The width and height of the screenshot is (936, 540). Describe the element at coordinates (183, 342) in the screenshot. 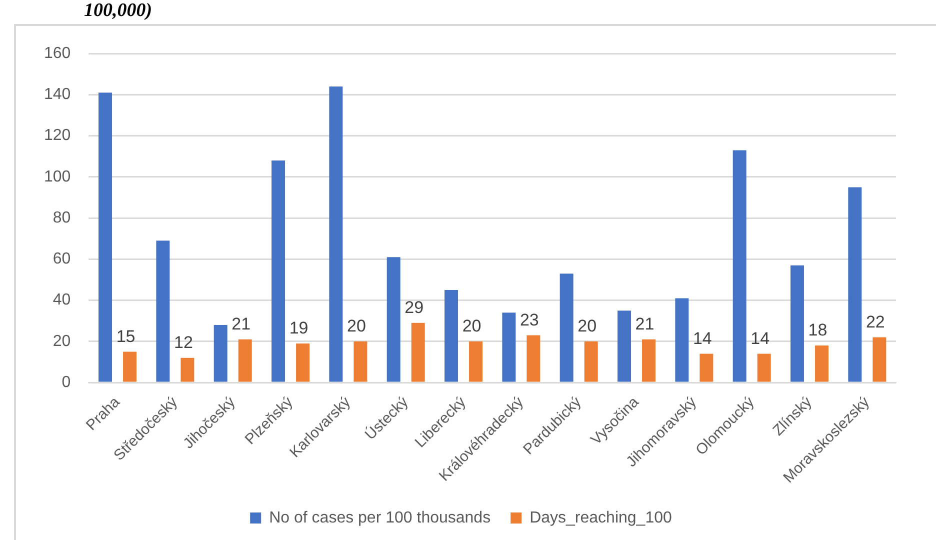

I see `data-label: 12` at that location.